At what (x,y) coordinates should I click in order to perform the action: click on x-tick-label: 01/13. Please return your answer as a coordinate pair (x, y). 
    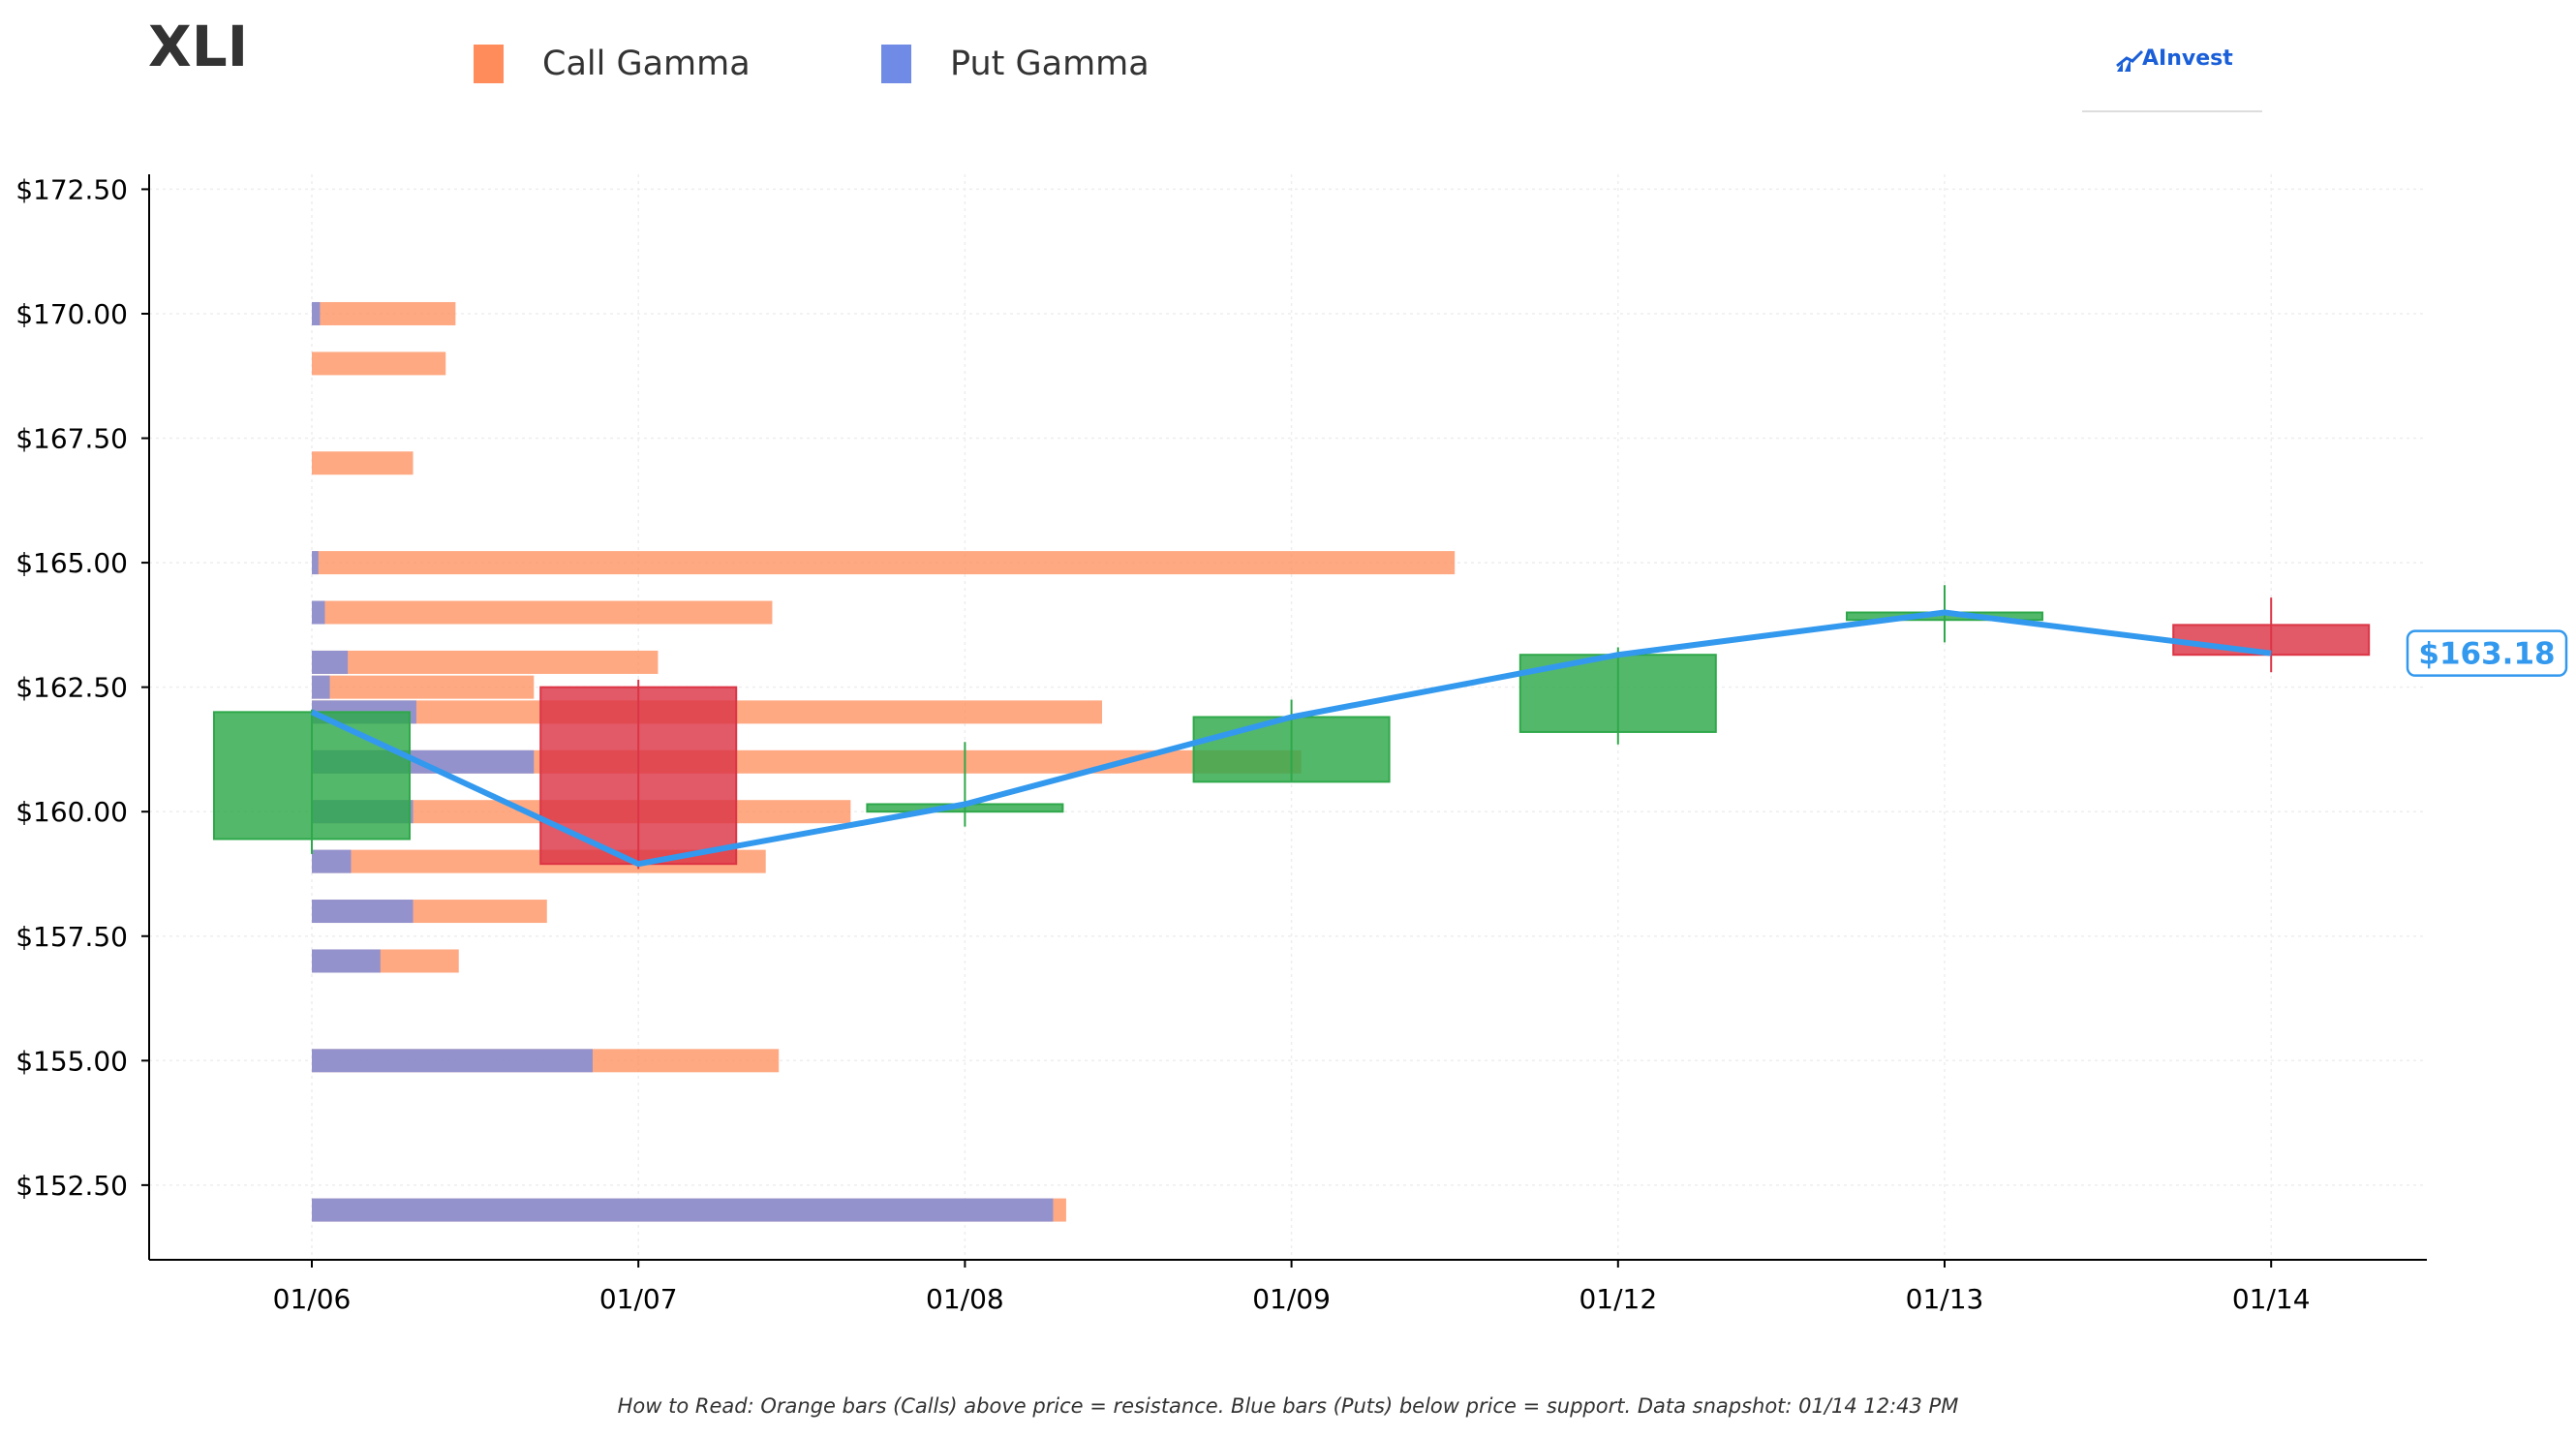
    Looking at the image, I should click on (1945, 1299).